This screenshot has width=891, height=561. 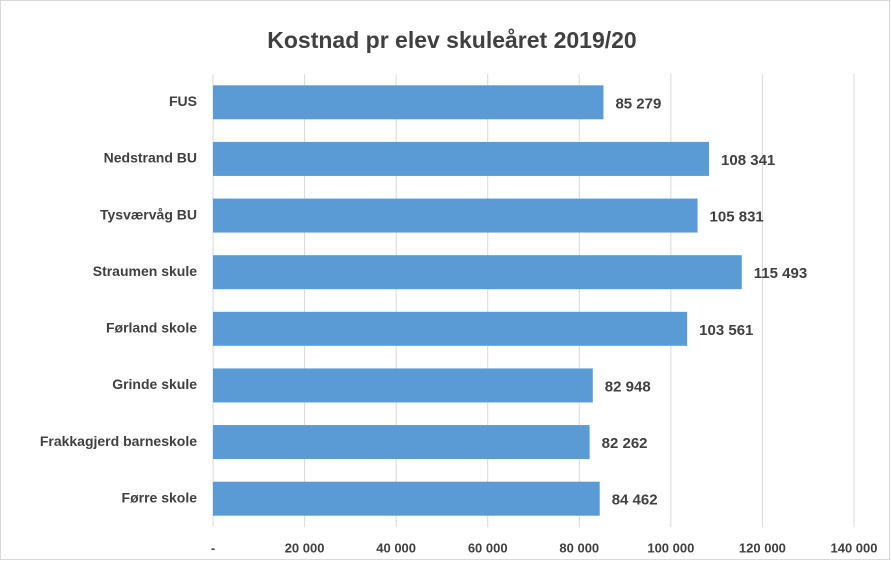 What do you see at coordinates (213, 547) in the screenshot?
I see `x-tick-label: -` at bounding box center [213, 547].